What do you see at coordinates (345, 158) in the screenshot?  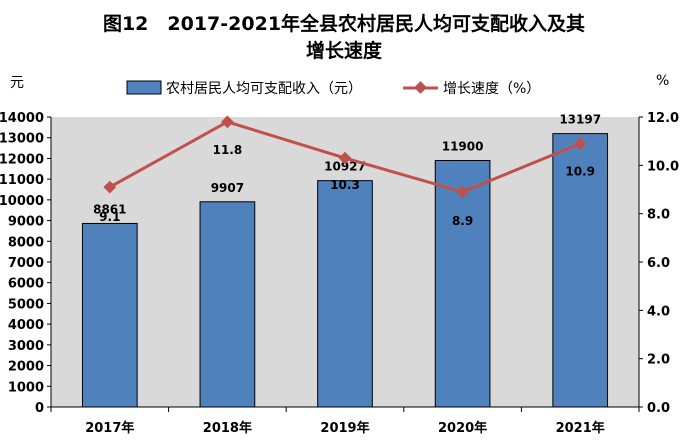 I see `growth-point-2019年` at bounding box center [345, 158].